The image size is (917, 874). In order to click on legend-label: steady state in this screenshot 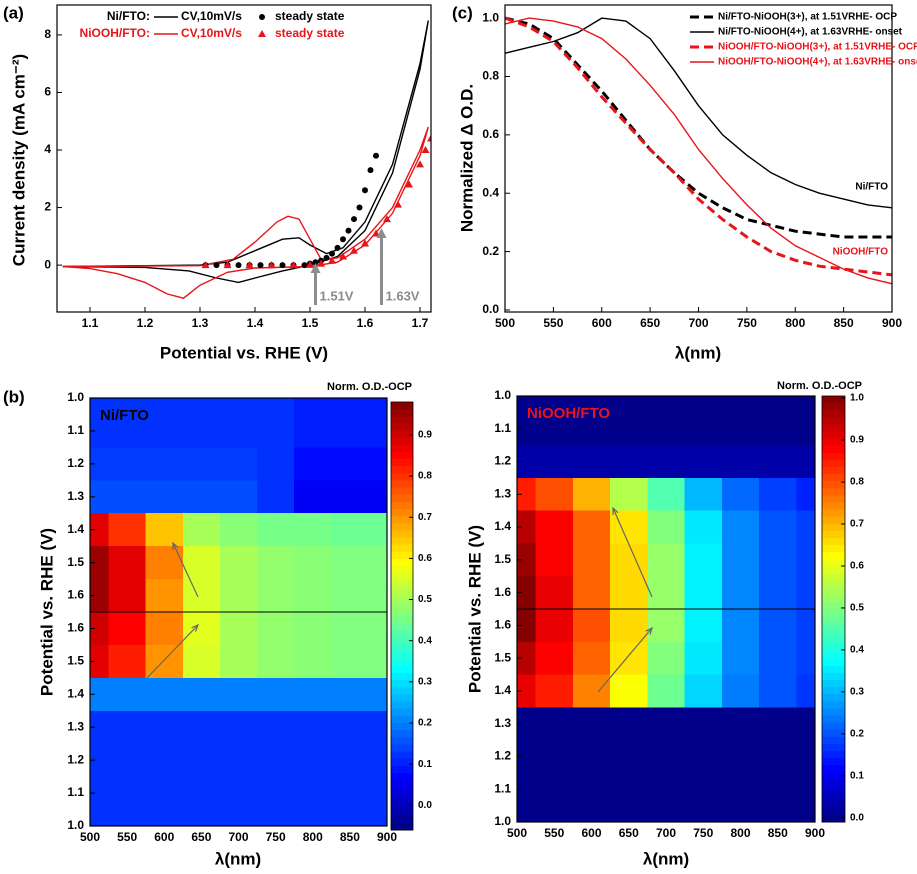, I will do `click(310, 16)`.